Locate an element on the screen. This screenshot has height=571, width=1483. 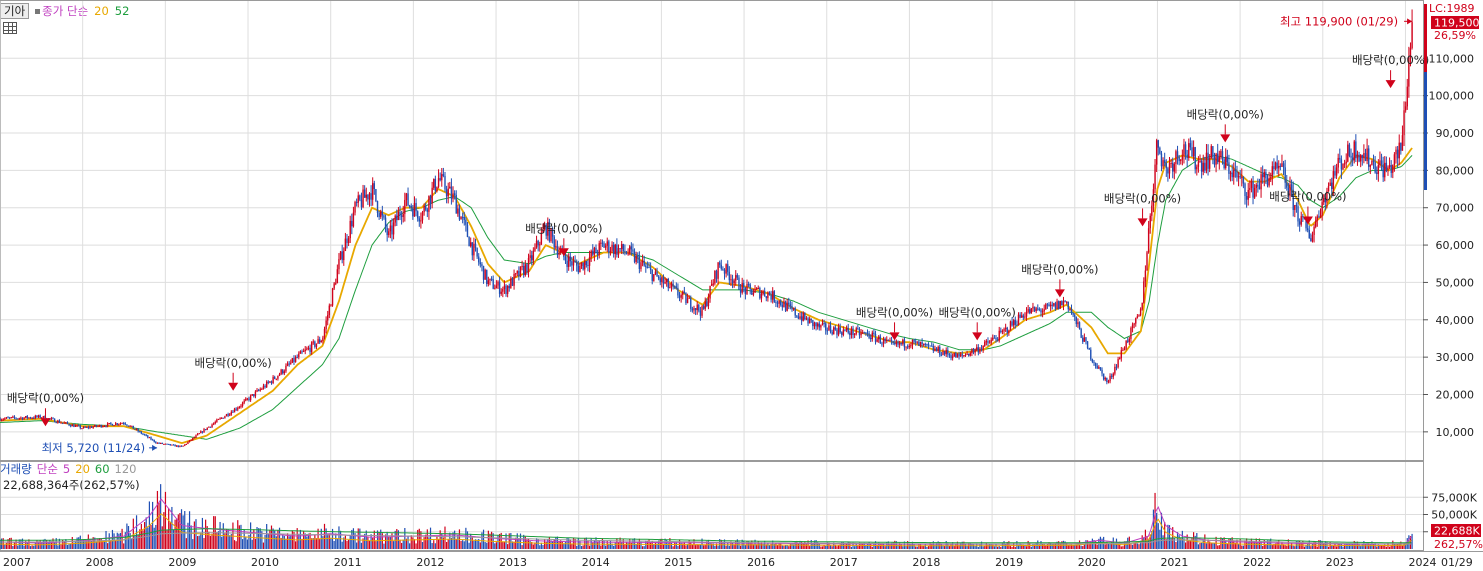
volume-ma5-line is located at coordinates (706, 521).